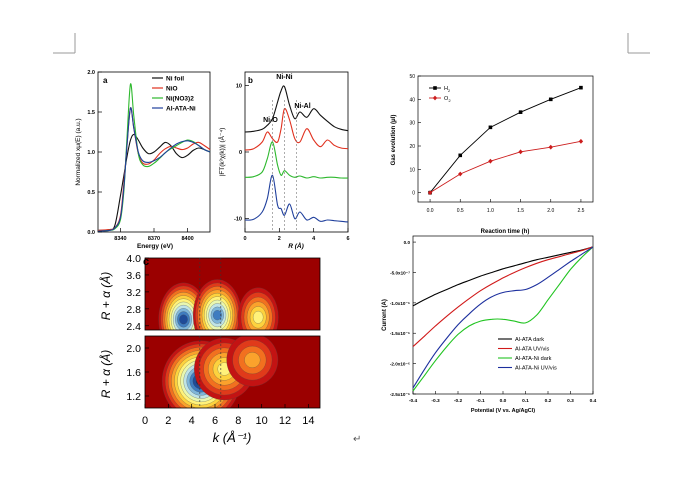 The image size is (680, 493). What do you see at coordinates (407, 242) in the screenshot?
I see `photocurrent-y-tick-label: 0.0` at bounding box center [407, 242].